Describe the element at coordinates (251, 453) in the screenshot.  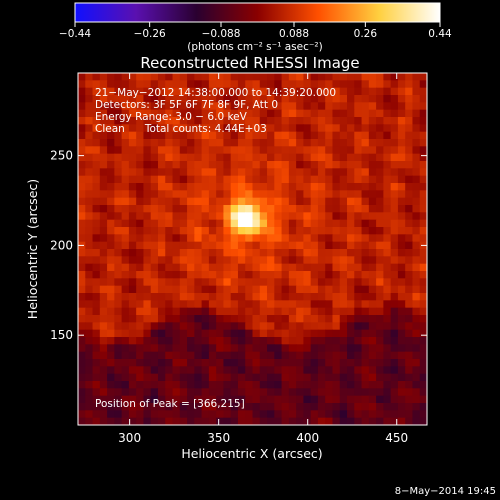
I see `x-axis-label: Heliocentric X (arcsec)` at that location.